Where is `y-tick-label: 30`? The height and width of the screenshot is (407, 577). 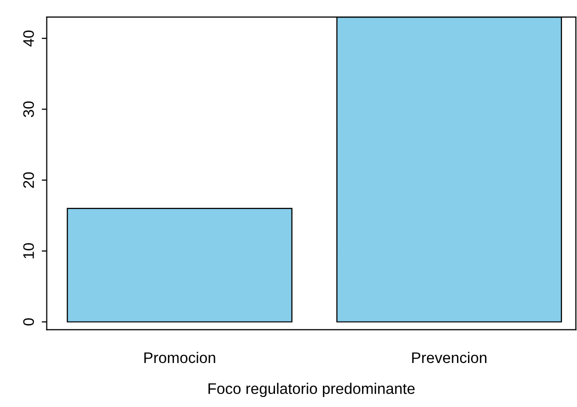
y-tick-label: 30 is located at coordinates (28, 109).